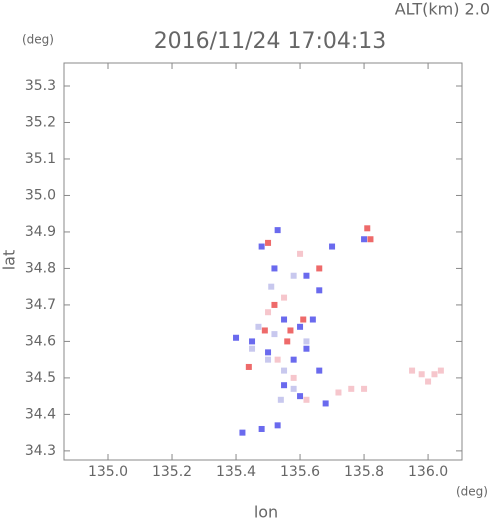 The image size is (491, 521). What do you see at coordinates (40, 232) in the screenshot?
I see `y-tick-label: 34.9` at bounding box center [40, 232].